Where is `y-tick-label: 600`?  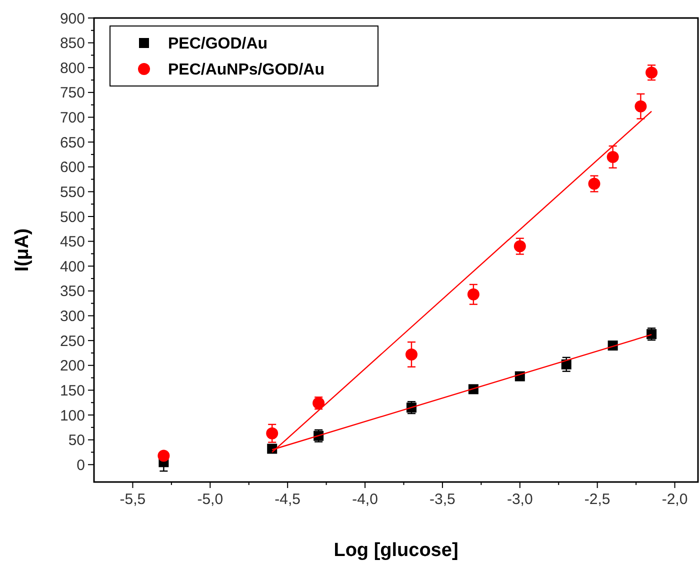
y-tick-label: 600 is located at coordinates (72, 167).